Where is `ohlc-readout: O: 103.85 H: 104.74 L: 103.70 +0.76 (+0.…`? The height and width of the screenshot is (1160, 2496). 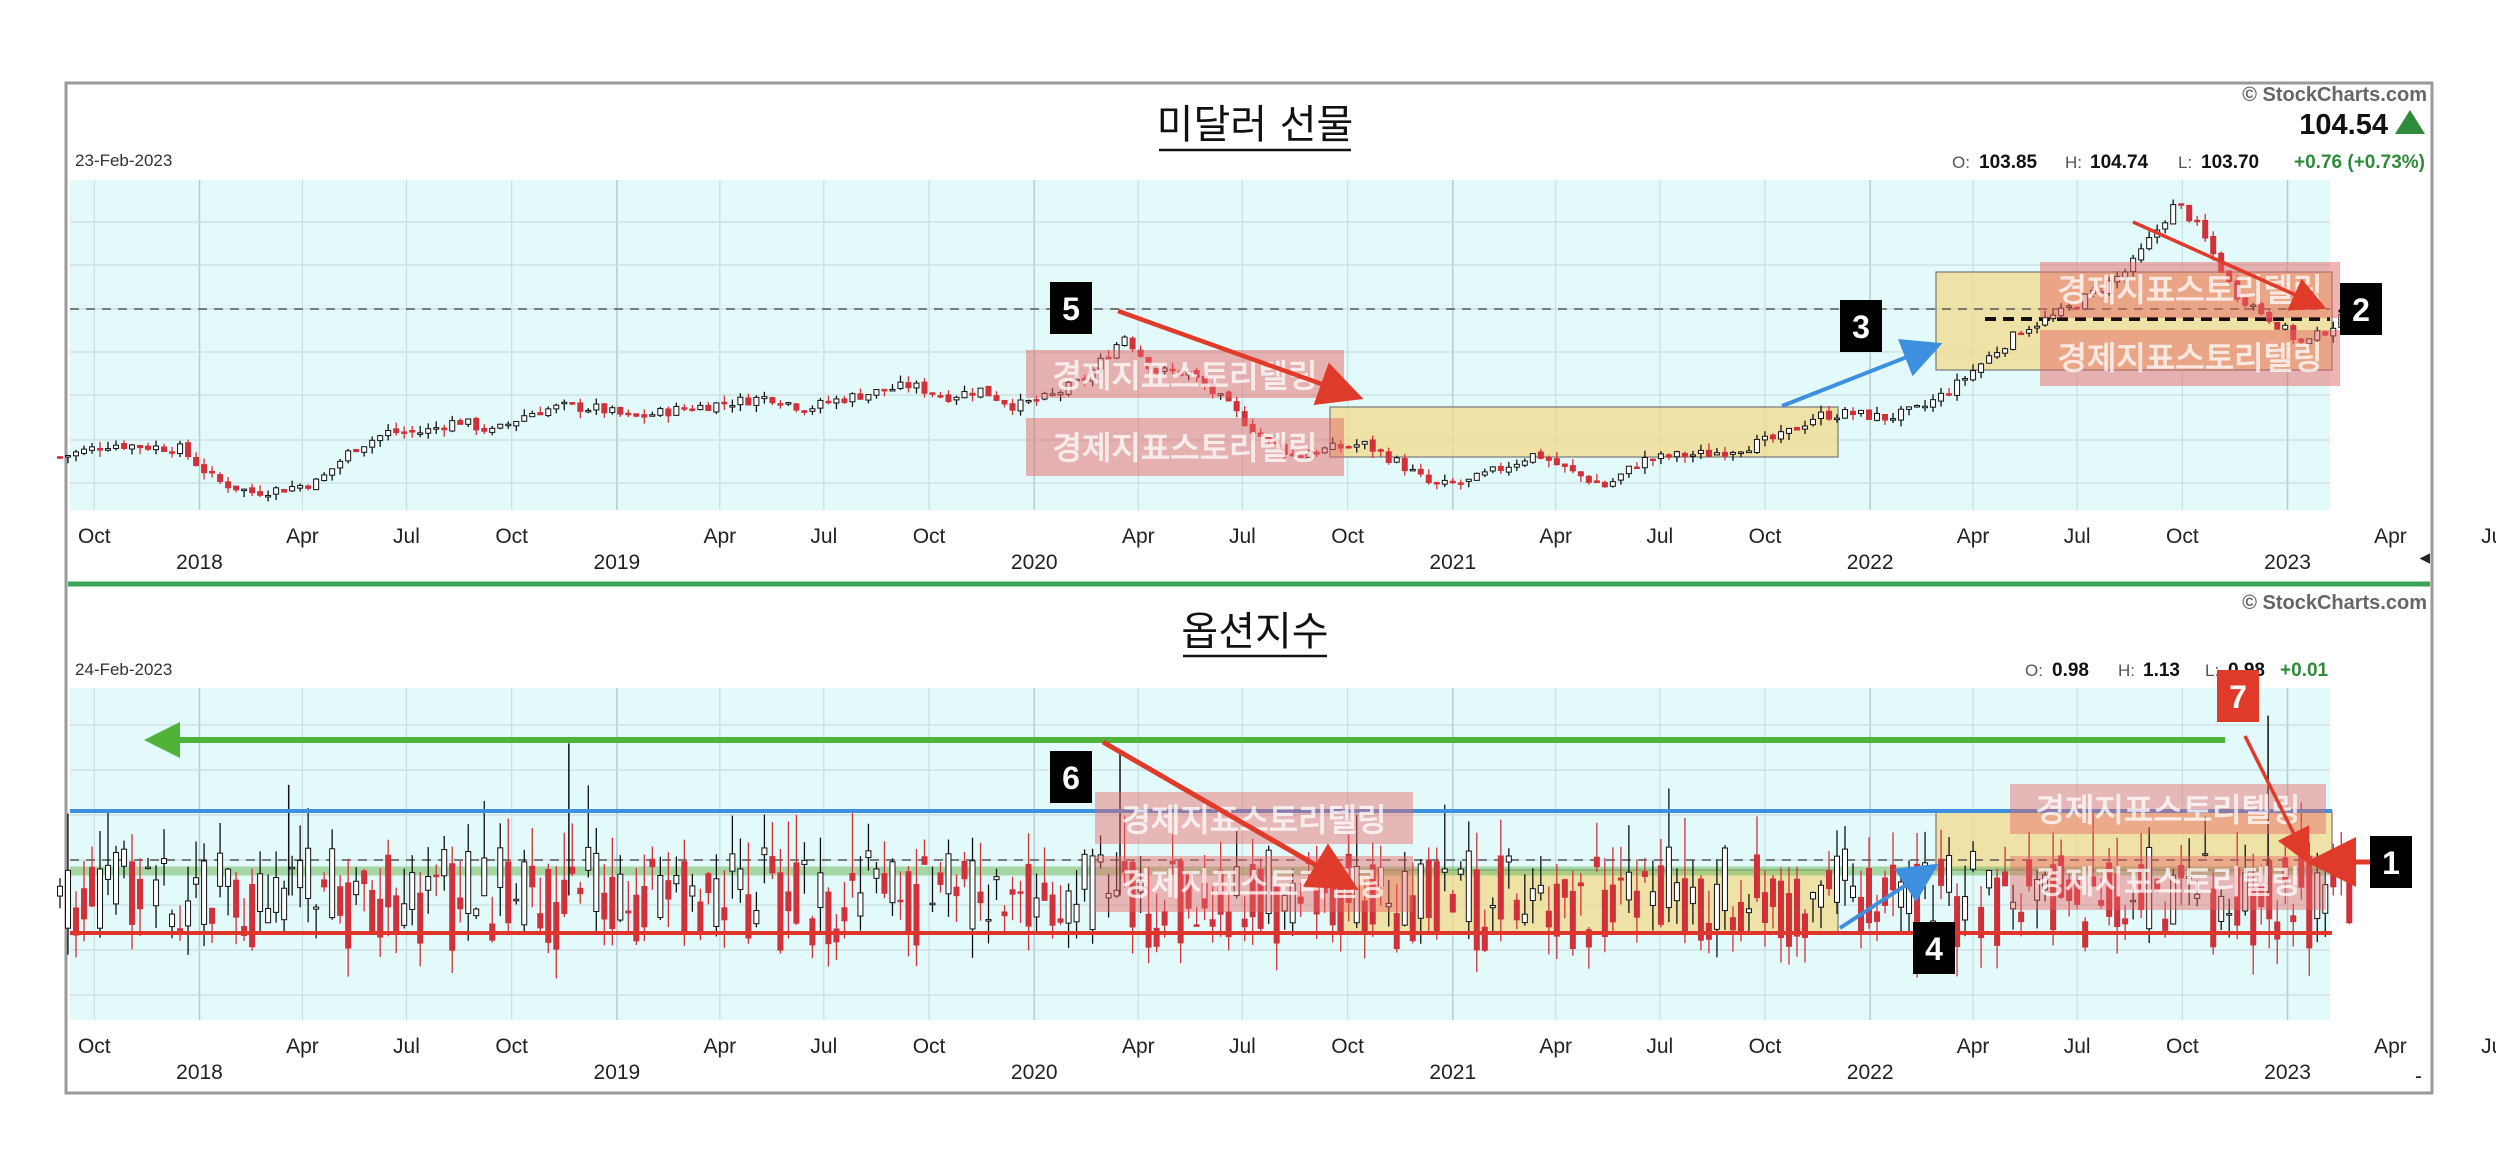 ohlc-readout: O: 103.85 H: 104.74 L: 103.70 +0.76 (+0.… is located at coordinates (2188, 162).